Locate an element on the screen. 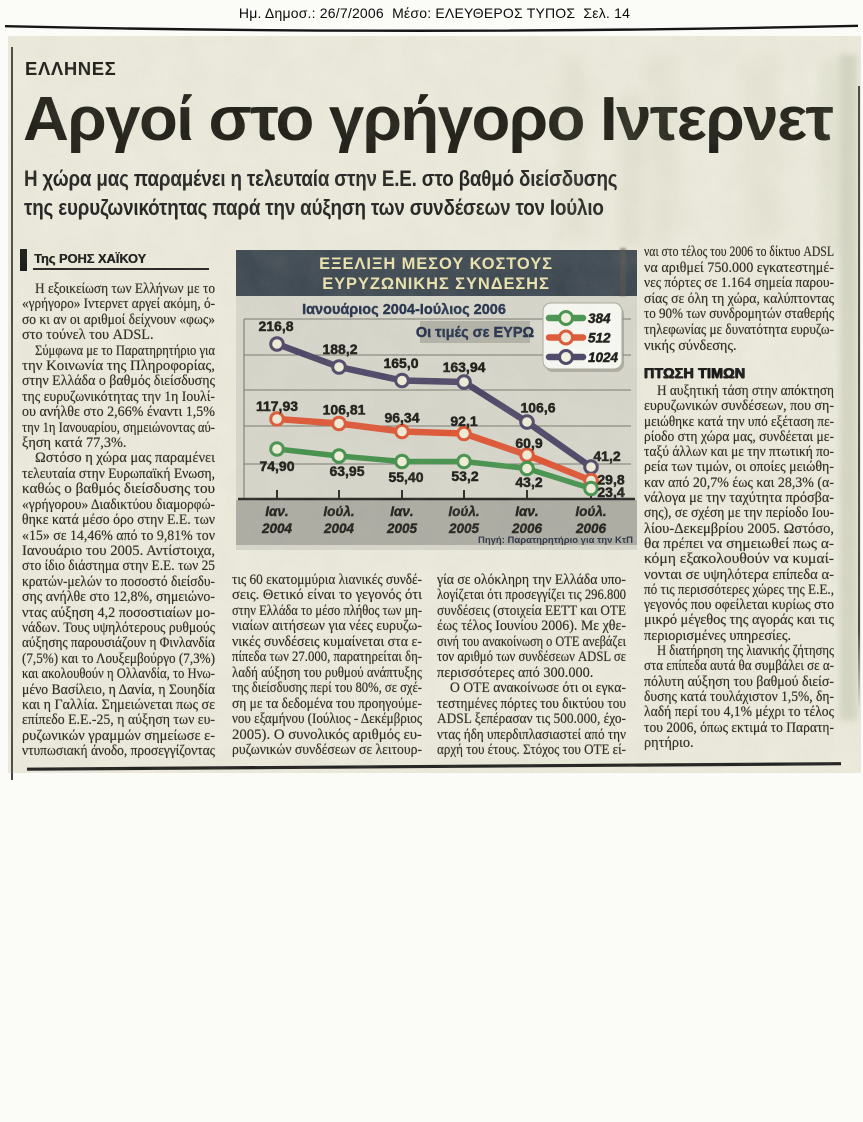 This screenshot has height=1122, width=863. svg-text: 60,9 is located at coordinates (528, 443).